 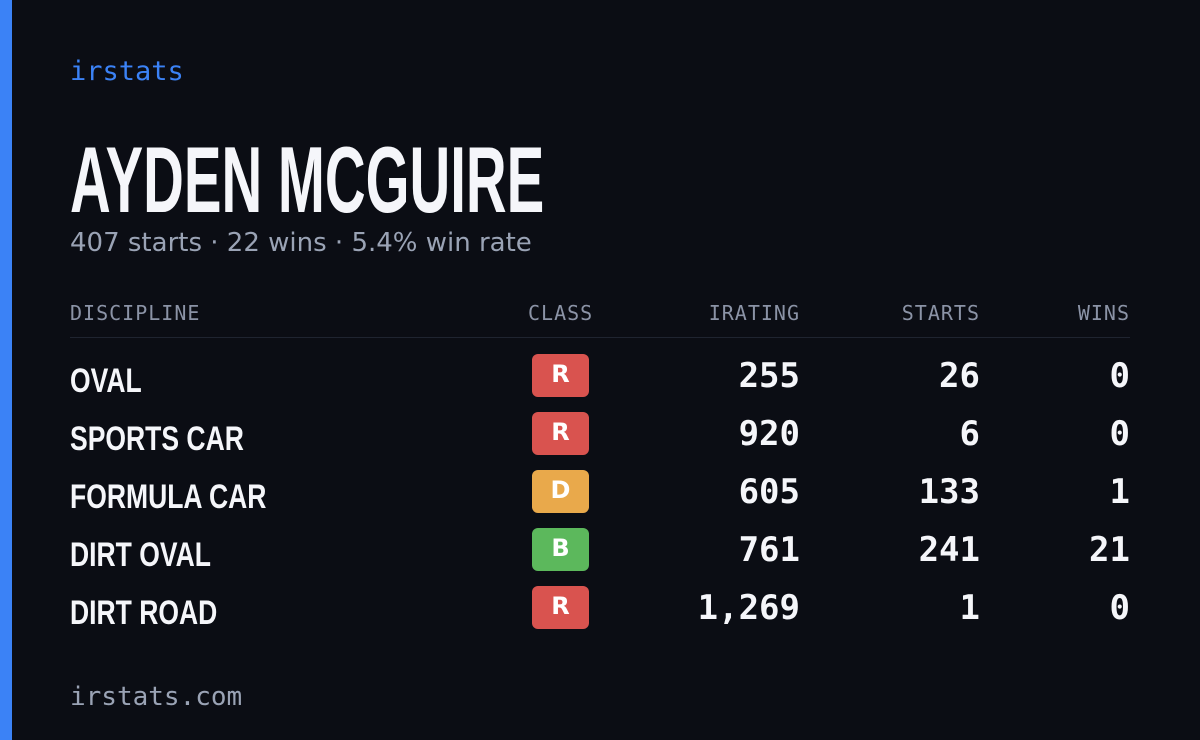 What do you see at coordinates (949, 550) in the screenshot?
I see `stat-value: 241` at bounding box center [949, 550].